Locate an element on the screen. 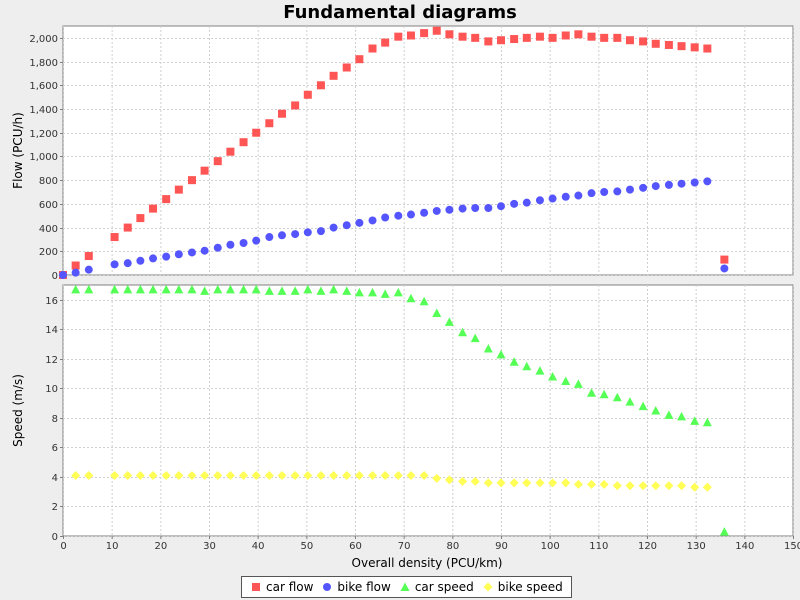 The image size is (800, 600). y-tick-label: 2,000 is located at coordinates (43, 39).